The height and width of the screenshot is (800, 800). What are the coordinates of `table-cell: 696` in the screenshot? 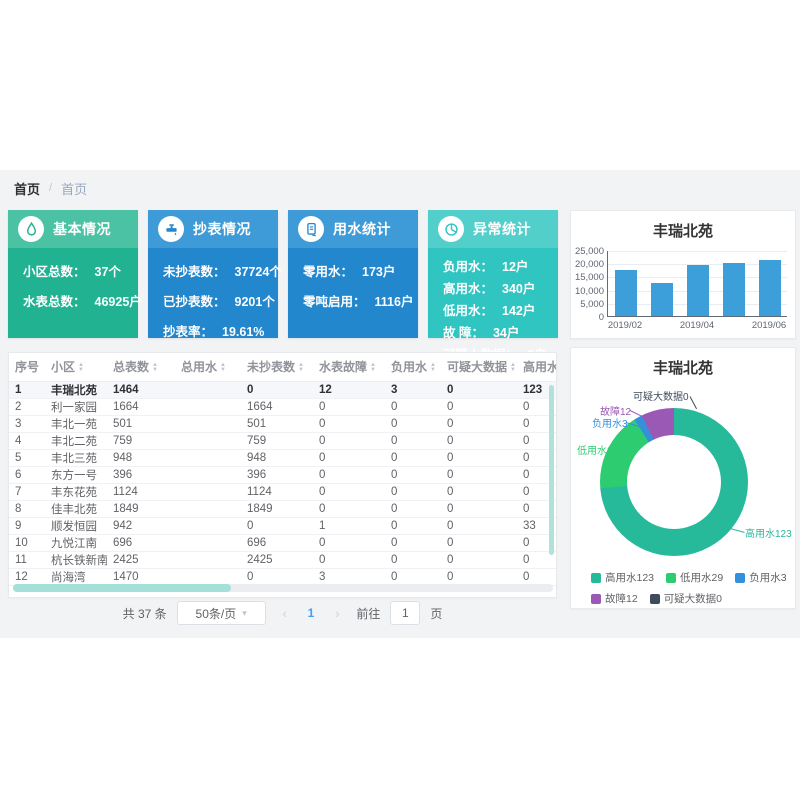 It's located at (141, 543).